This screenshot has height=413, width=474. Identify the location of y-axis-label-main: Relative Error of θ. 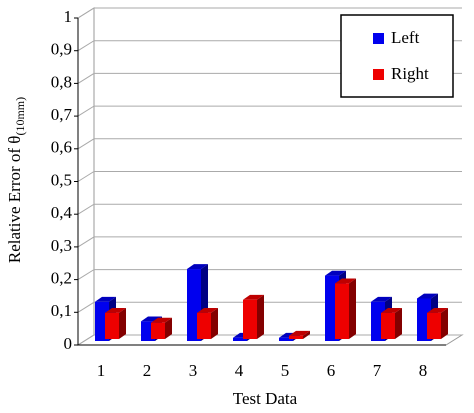
(14, 200).